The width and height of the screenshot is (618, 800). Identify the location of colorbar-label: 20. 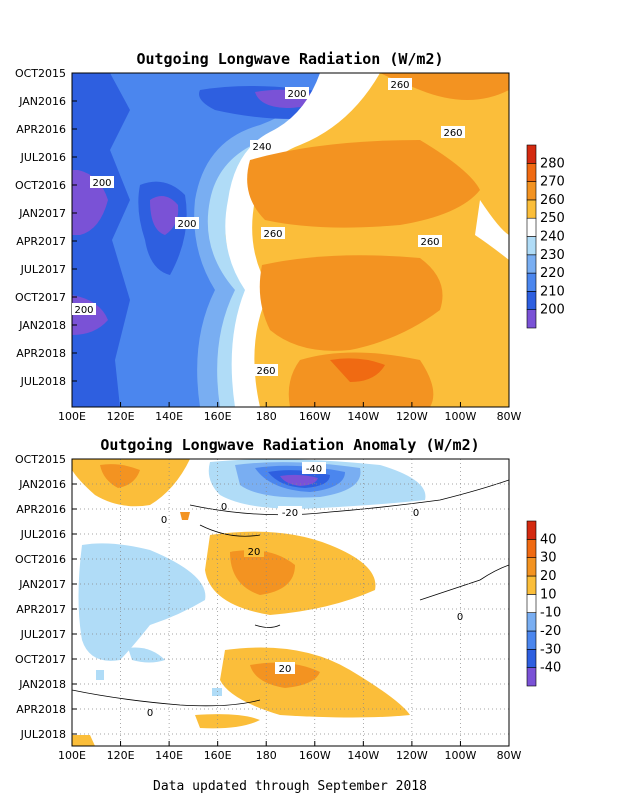
(548, 576).